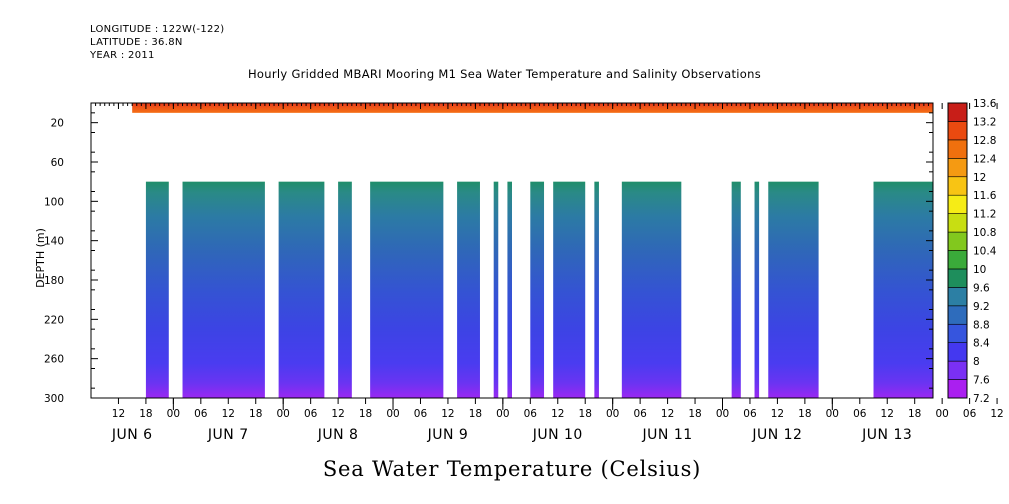 The height and width of the screenshot is (504, 1009). Describe the element at coordinates (57, 124) in the screenshot. I see `y-tick-label: 20` at that location.